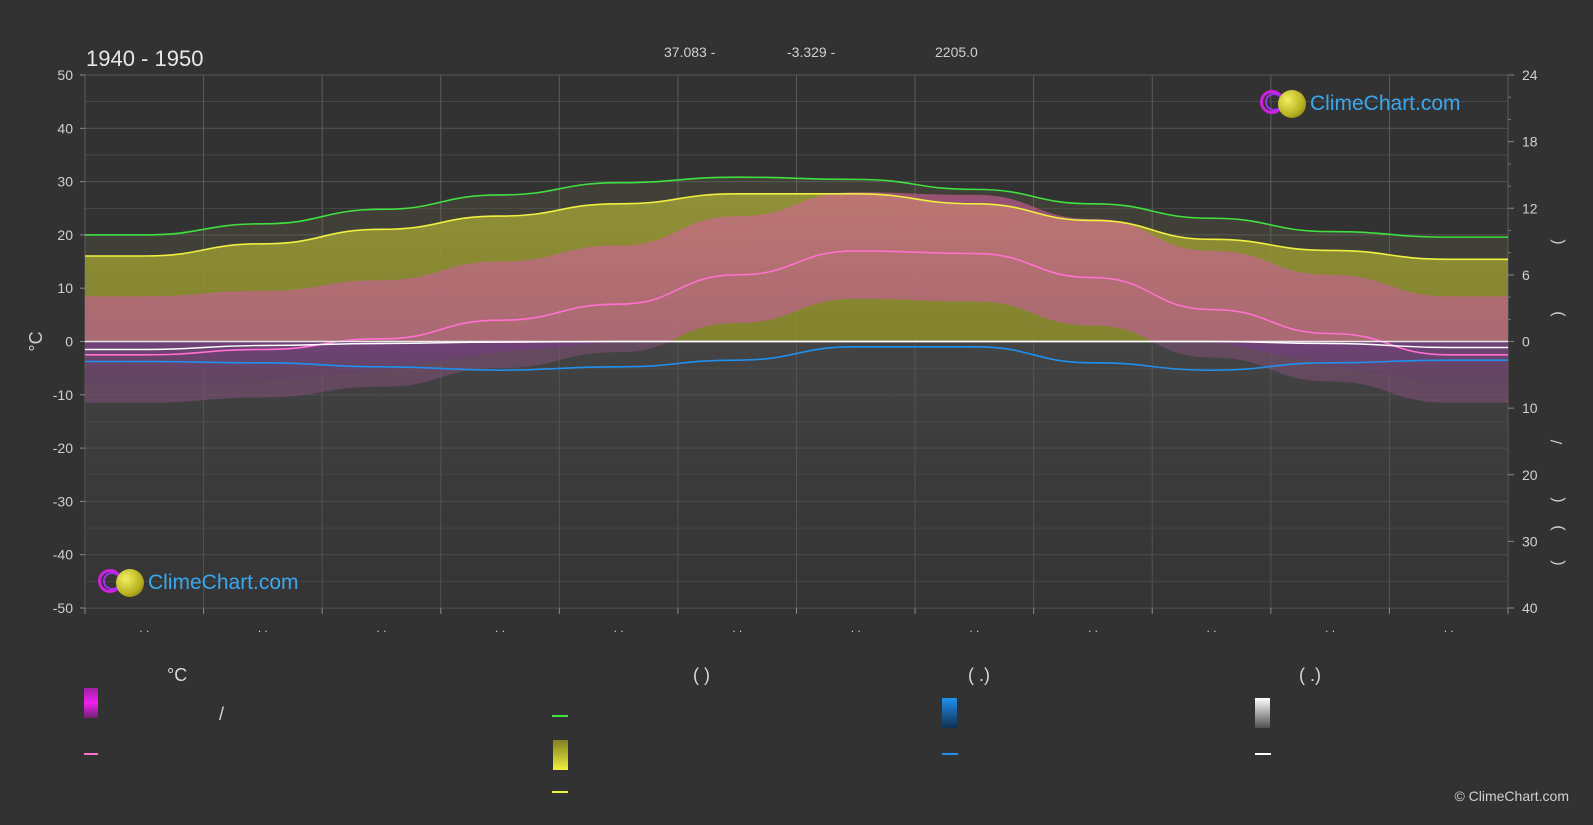 Image resolution: width=1593 pixels, height=825 pixels. I want to click on y-tick-label: 0, so click(69, 342).